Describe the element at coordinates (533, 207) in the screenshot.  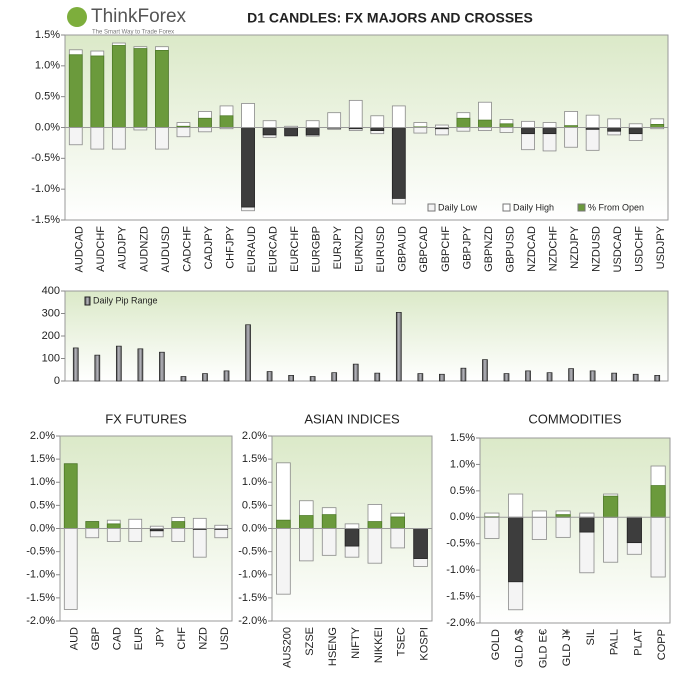
I see `legend-label: Daily High` at that location.